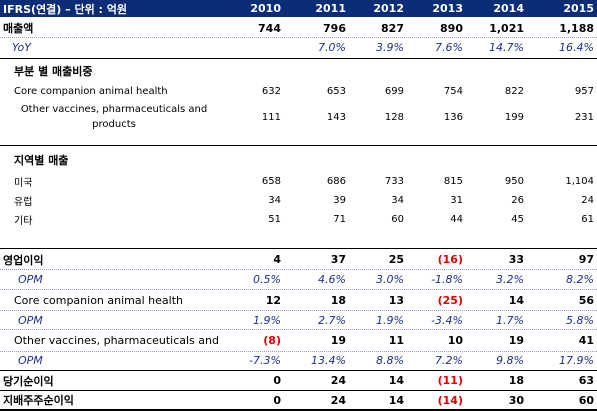 This screenshot has height=411, width=597. Describe the element at coordinates (332, 47) in the screenshot. I see `sales-yoy-row-value-1: 7.0%` at that location.